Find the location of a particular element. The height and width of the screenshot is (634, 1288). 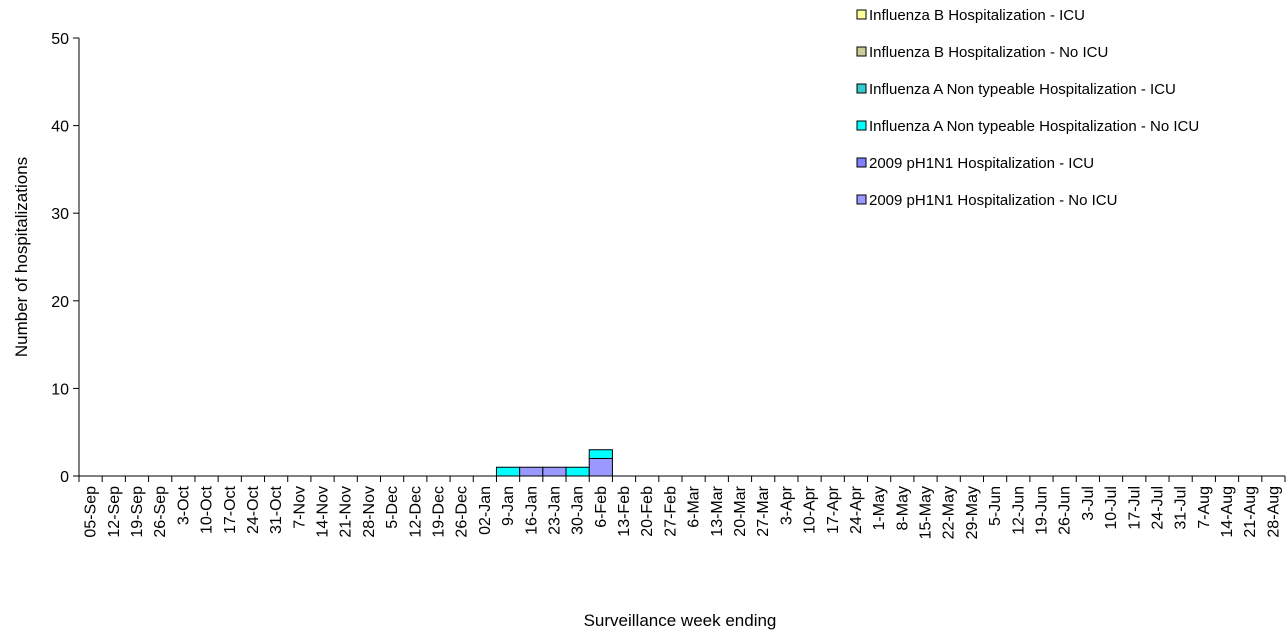

x-tick-label: 12-Jun is located at coordinates (1018, 510).